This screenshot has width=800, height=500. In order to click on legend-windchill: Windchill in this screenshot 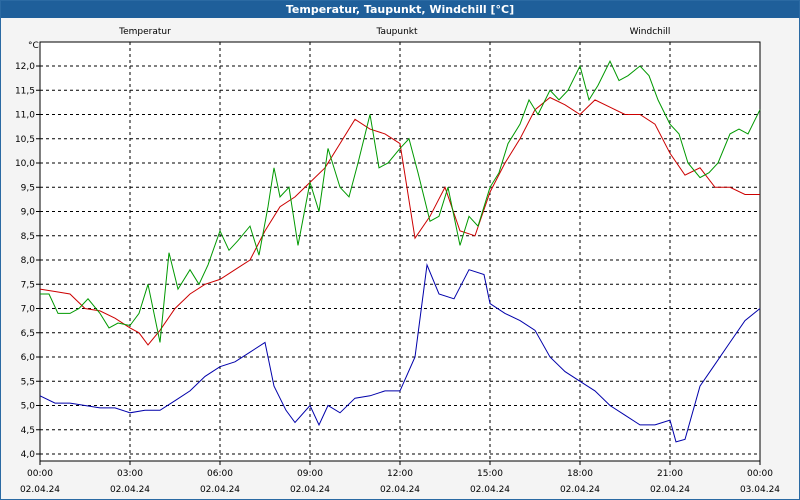, I will do `click(650, 32)`.